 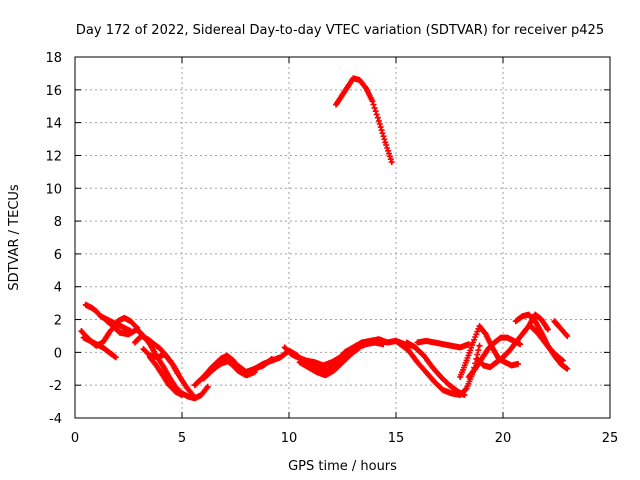 What do you see at coordinates (53, 124) in the screenshot?
I see `y-tick-label: 14` at bounding box center [53, 124].